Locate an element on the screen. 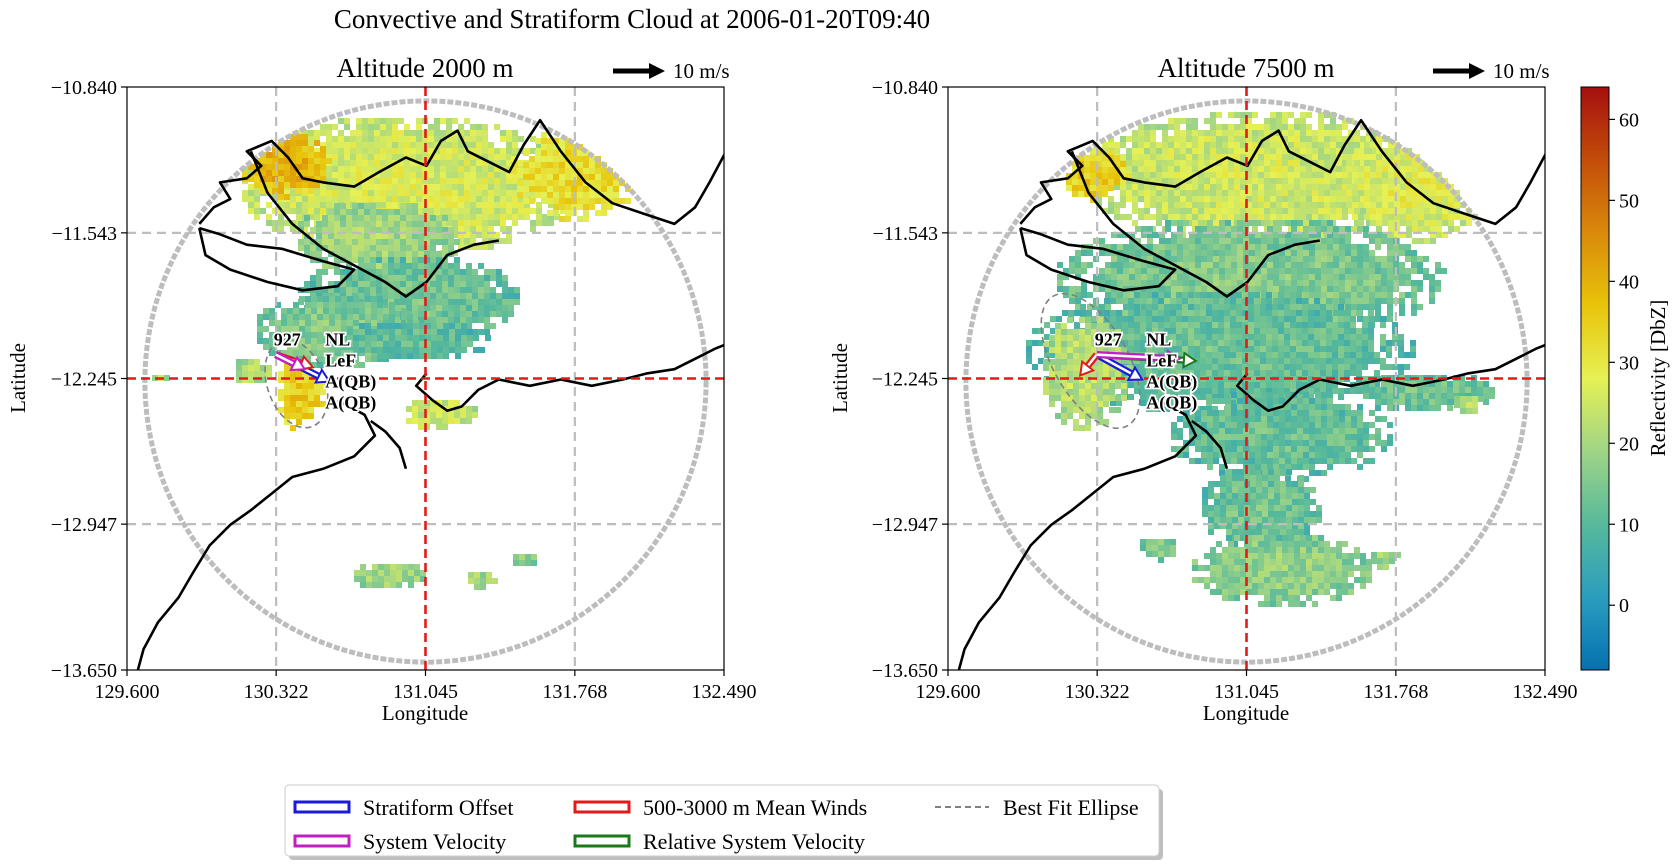 The height and width of the screenshot is (866, 1674). system-vectors is located at coordinates (303, 367).